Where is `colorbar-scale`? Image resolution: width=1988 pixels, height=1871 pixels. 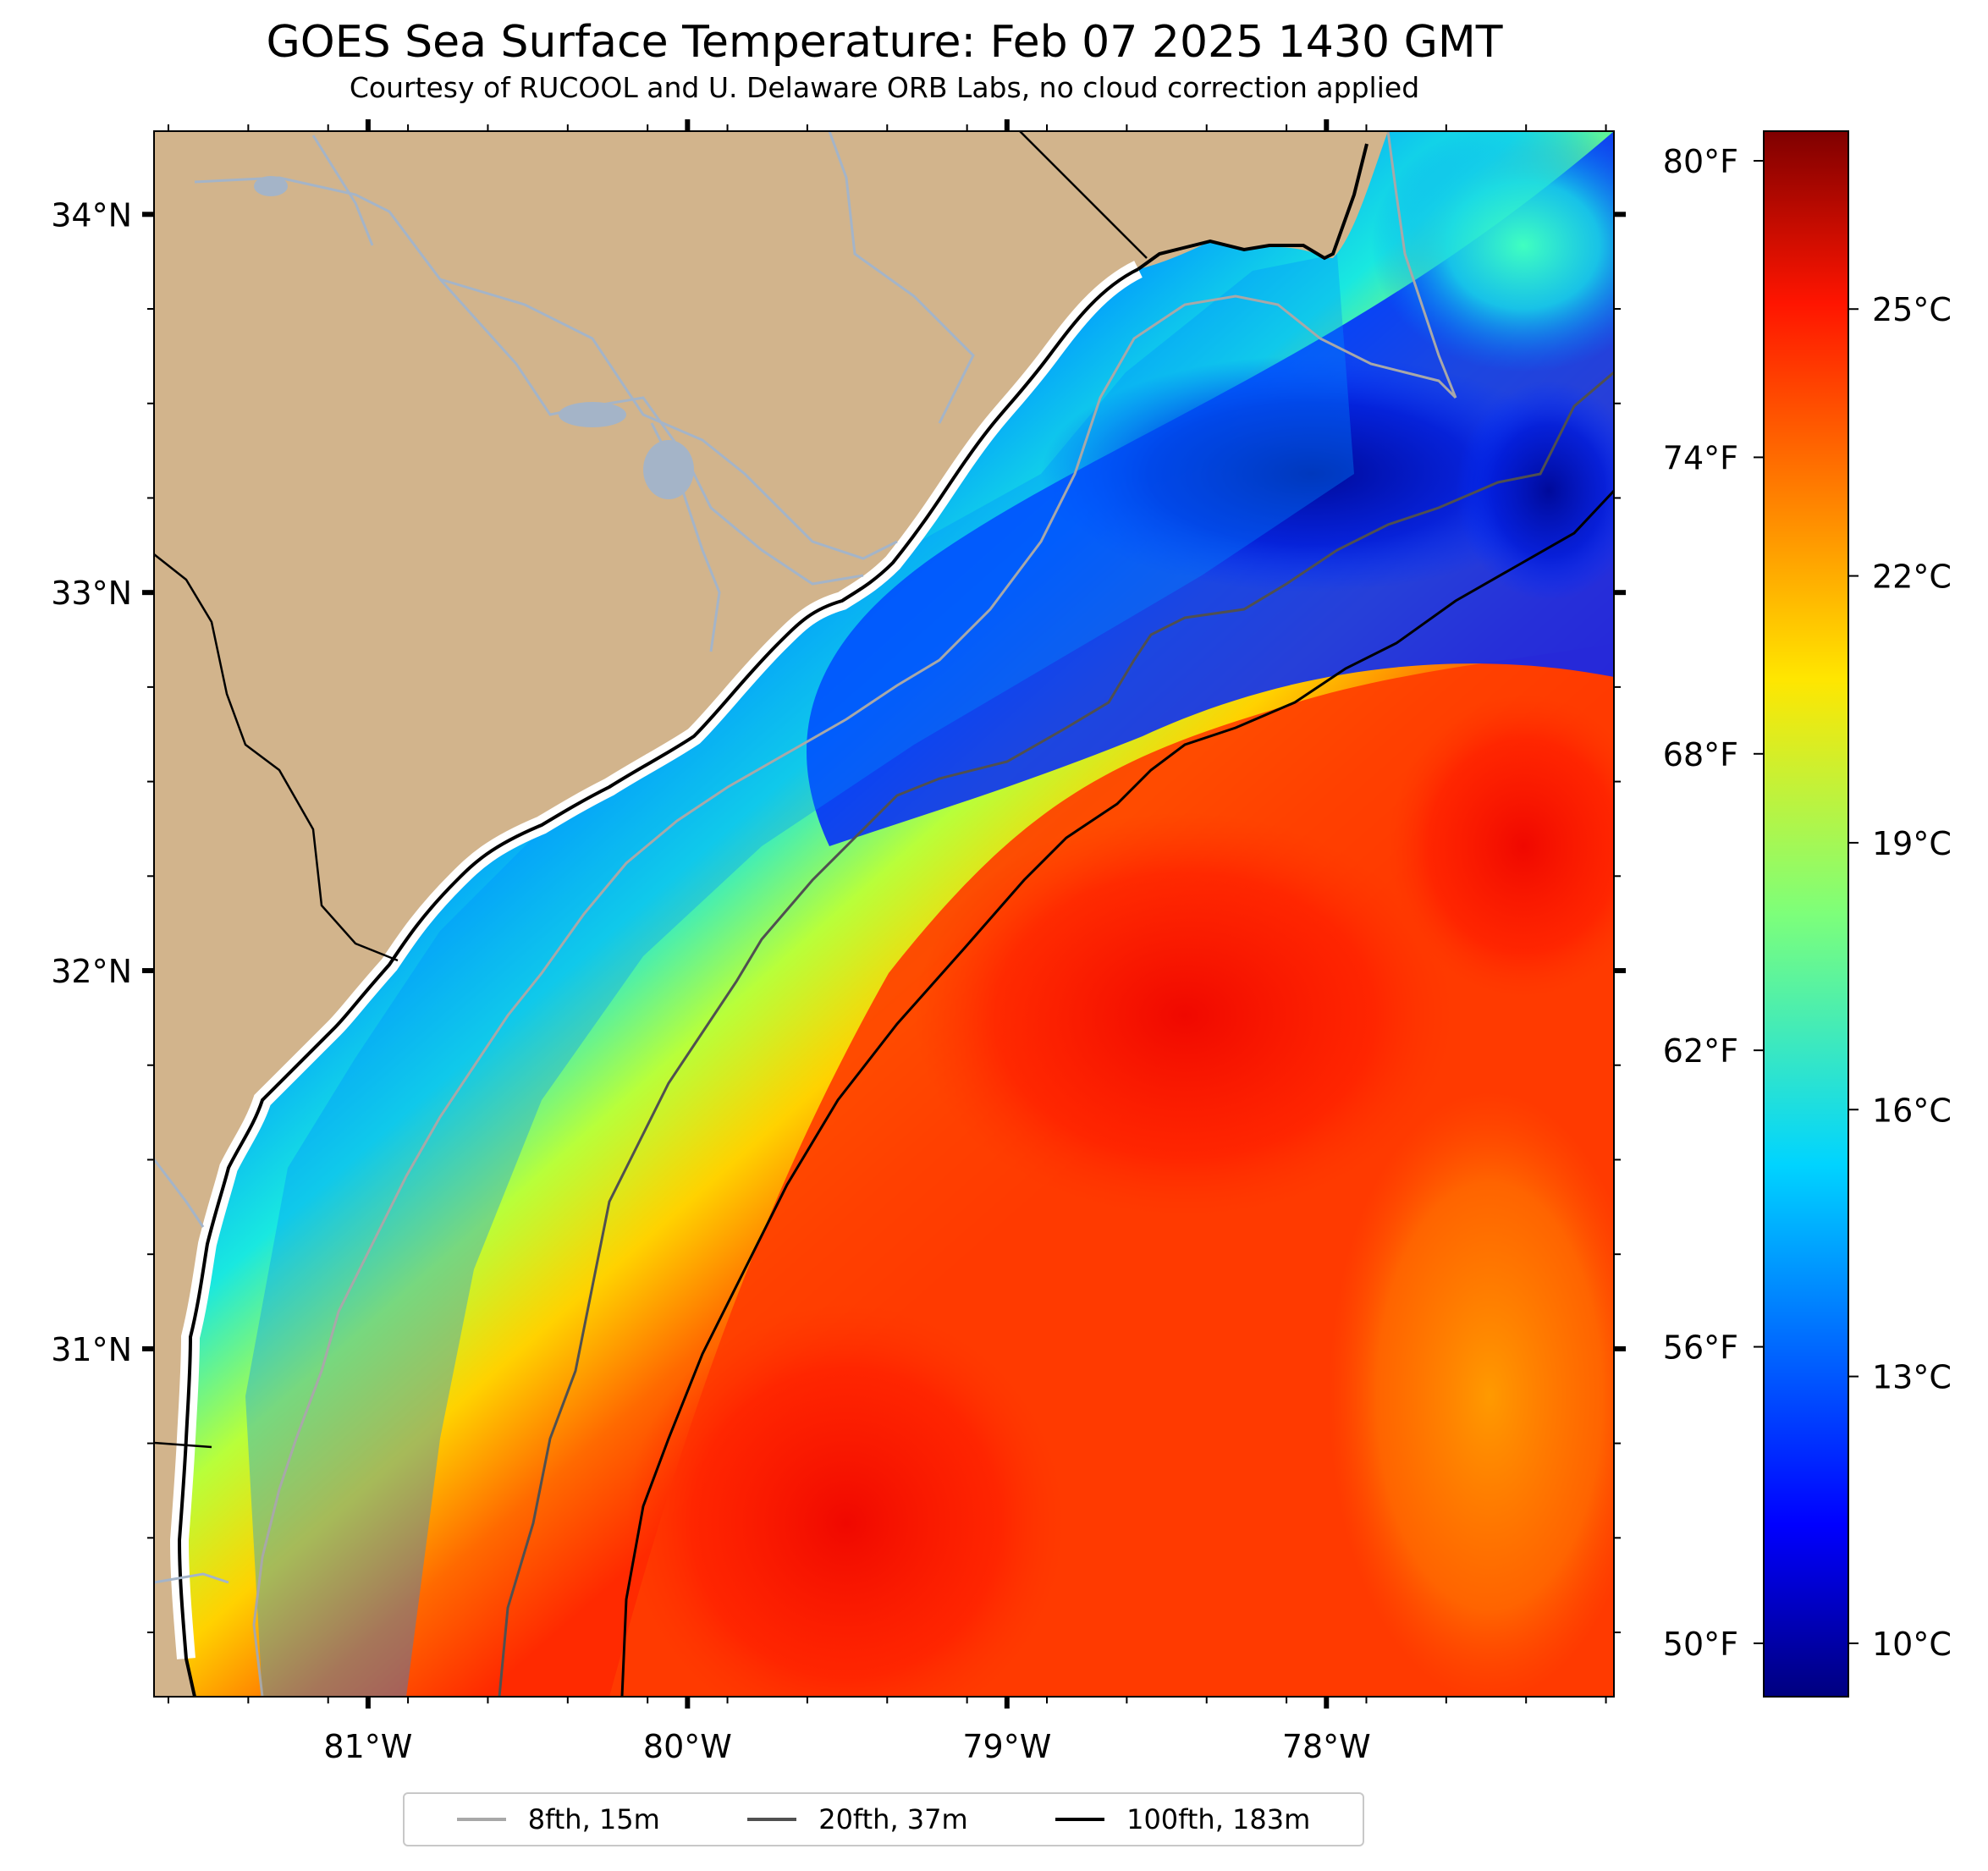 colorbar-scale is located at coordinates (1806, 914).